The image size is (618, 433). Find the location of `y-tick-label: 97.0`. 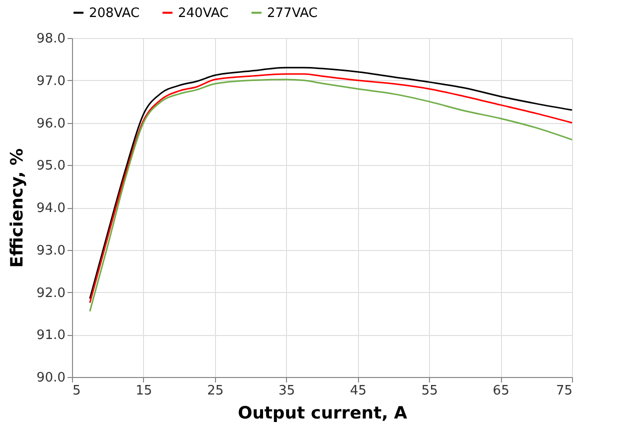

y-tick-label: 97.0 is located at coordinates (51, 81).